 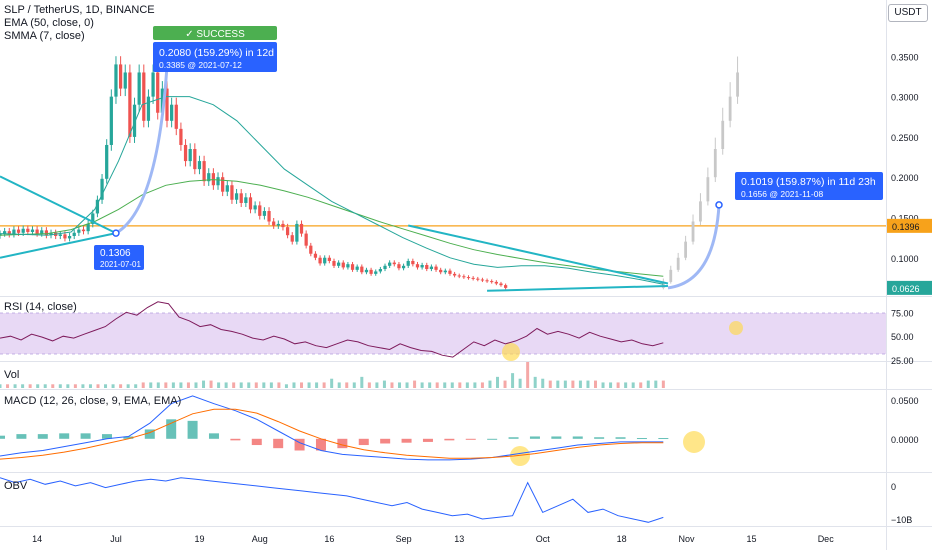 What do you see at coordinates (909, 287) in the screenshot?
I see `last-price-tag` at bounding box center [909, 287].